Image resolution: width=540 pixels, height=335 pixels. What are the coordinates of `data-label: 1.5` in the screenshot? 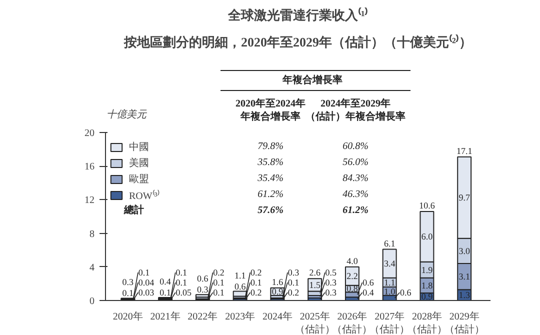 It's located at (315, 285).